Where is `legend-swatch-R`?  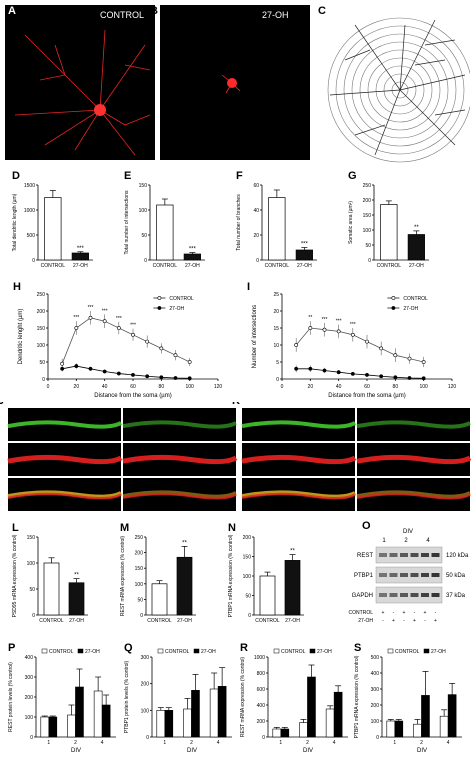 legend-swatch-R is located at coordinates (276, 651).